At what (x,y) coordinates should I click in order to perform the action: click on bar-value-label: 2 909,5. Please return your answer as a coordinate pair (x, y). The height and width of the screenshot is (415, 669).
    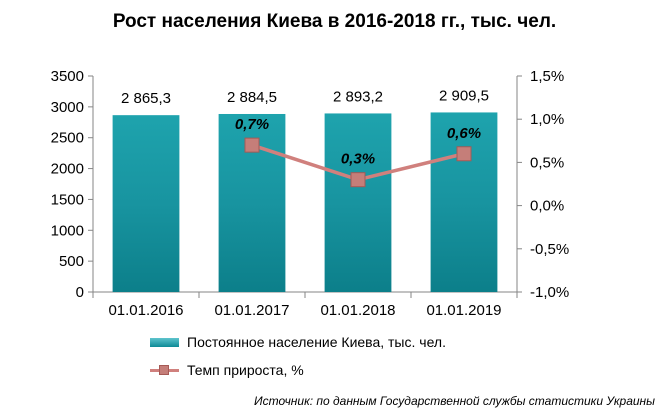
    Looking at the image, I should click on (464, 95).